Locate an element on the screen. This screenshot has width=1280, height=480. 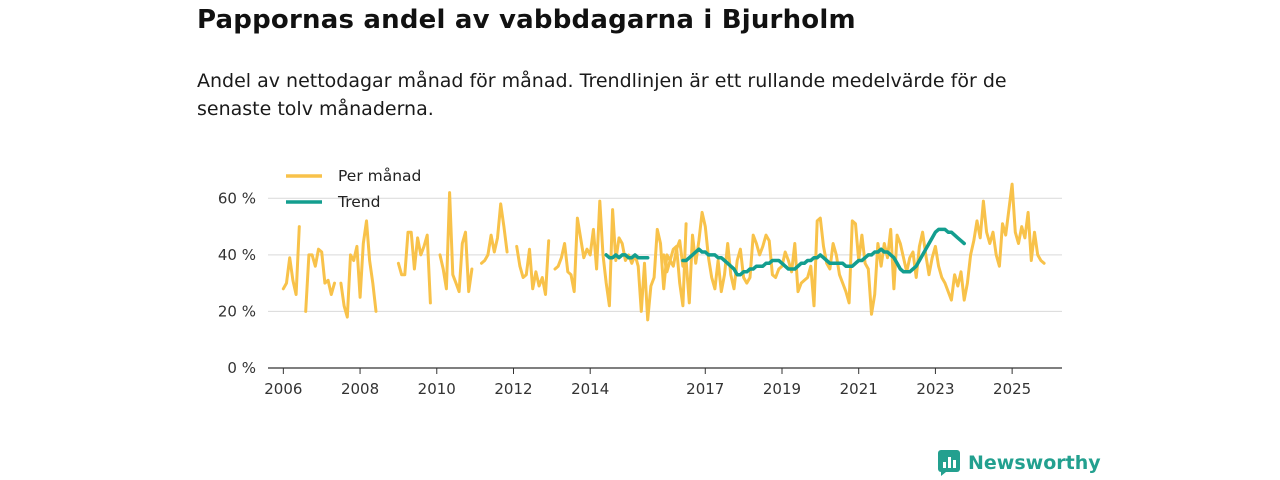
legend: Per månad Trend is located at coordinates (353, 189).